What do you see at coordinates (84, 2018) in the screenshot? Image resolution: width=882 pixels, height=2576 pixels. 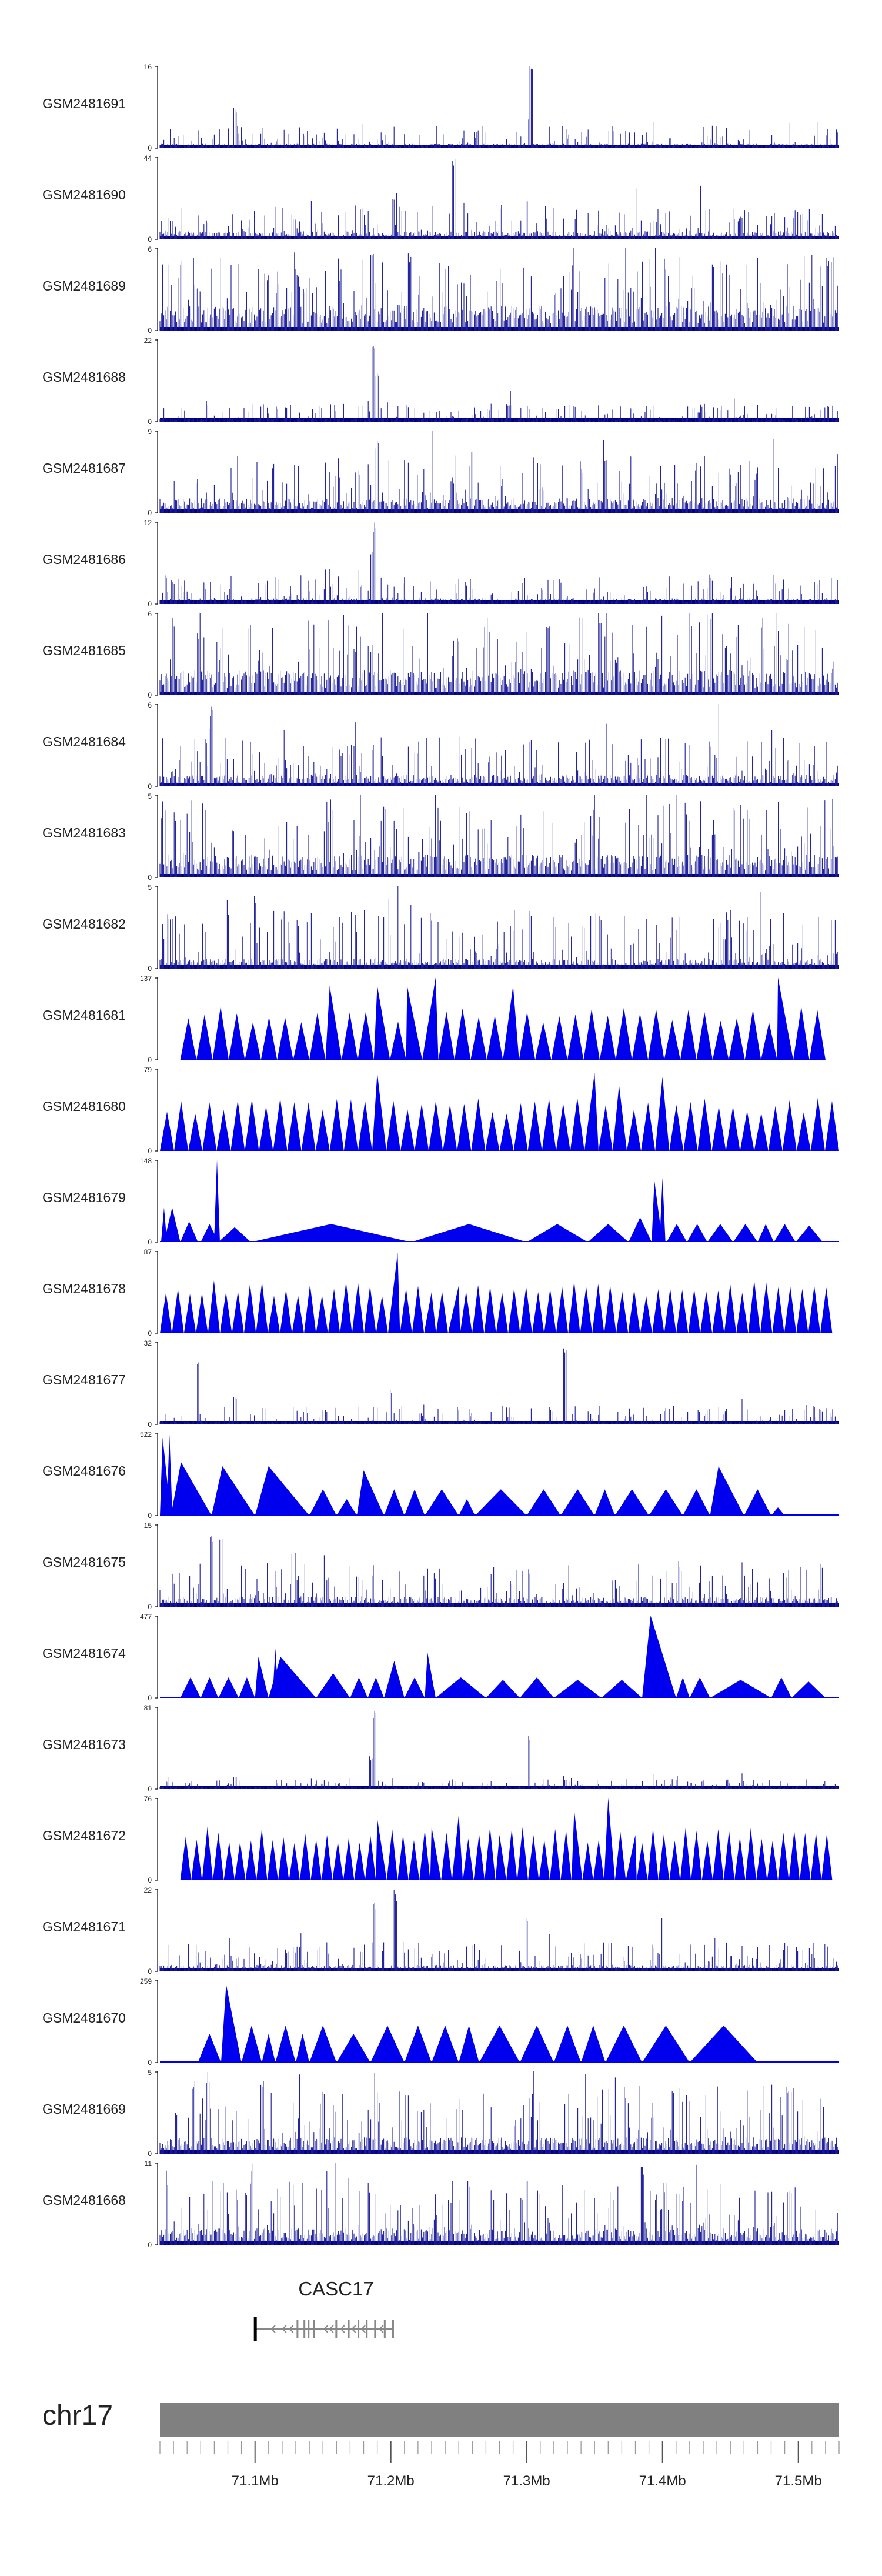 I see `track-name: GSM2481670` at bounding box center [84, 2018].